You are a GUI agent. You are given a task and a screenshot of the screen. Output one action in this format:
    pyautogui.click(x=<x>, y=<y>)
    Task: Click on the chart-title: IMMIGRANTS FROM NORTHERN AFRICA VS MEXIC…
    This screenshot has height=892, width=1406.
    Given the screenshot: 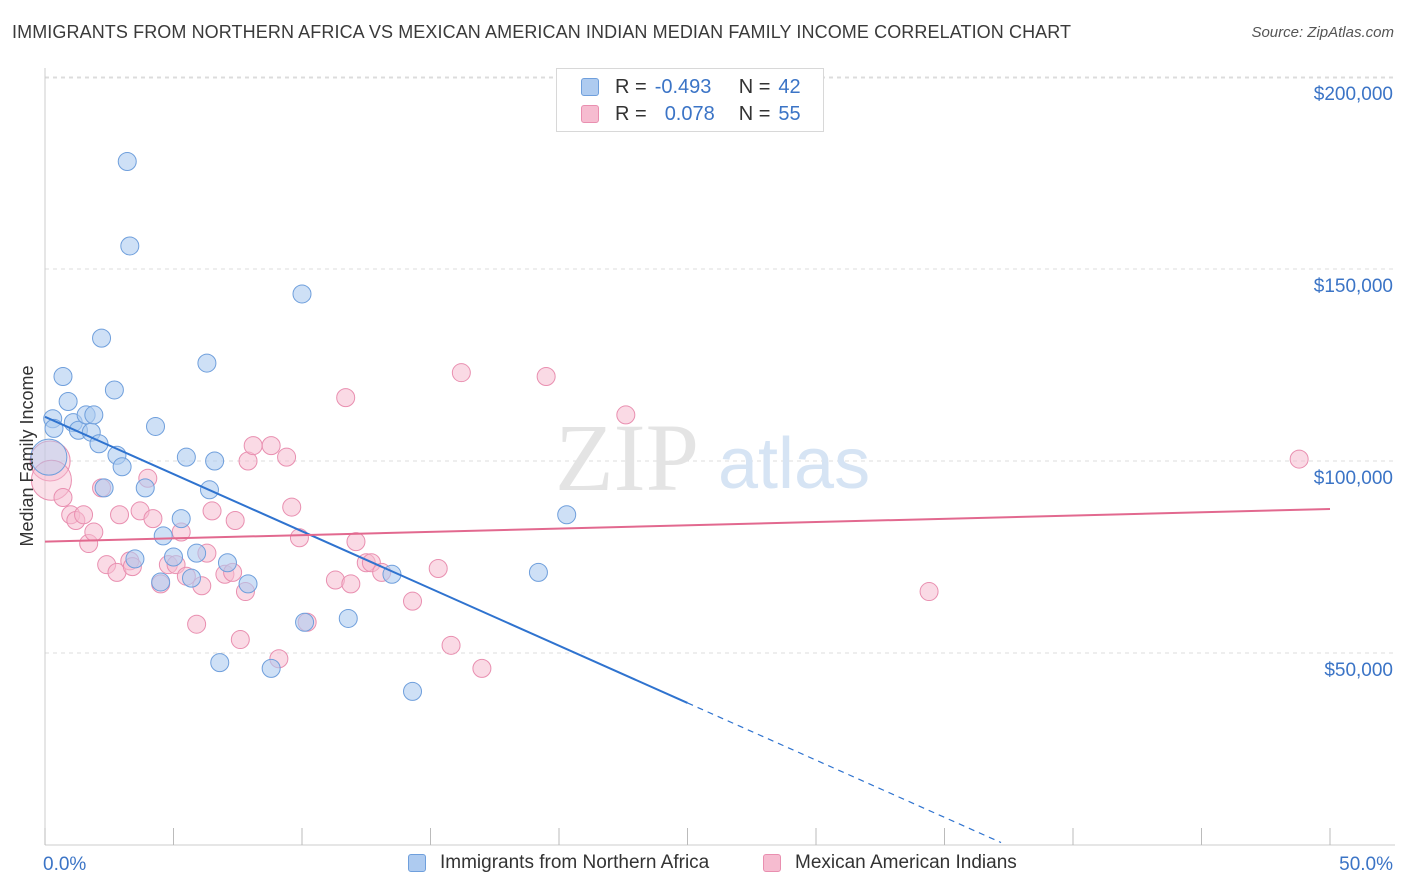 What is the action you would take?
    pyautogui.click(x=542, y=32)
    